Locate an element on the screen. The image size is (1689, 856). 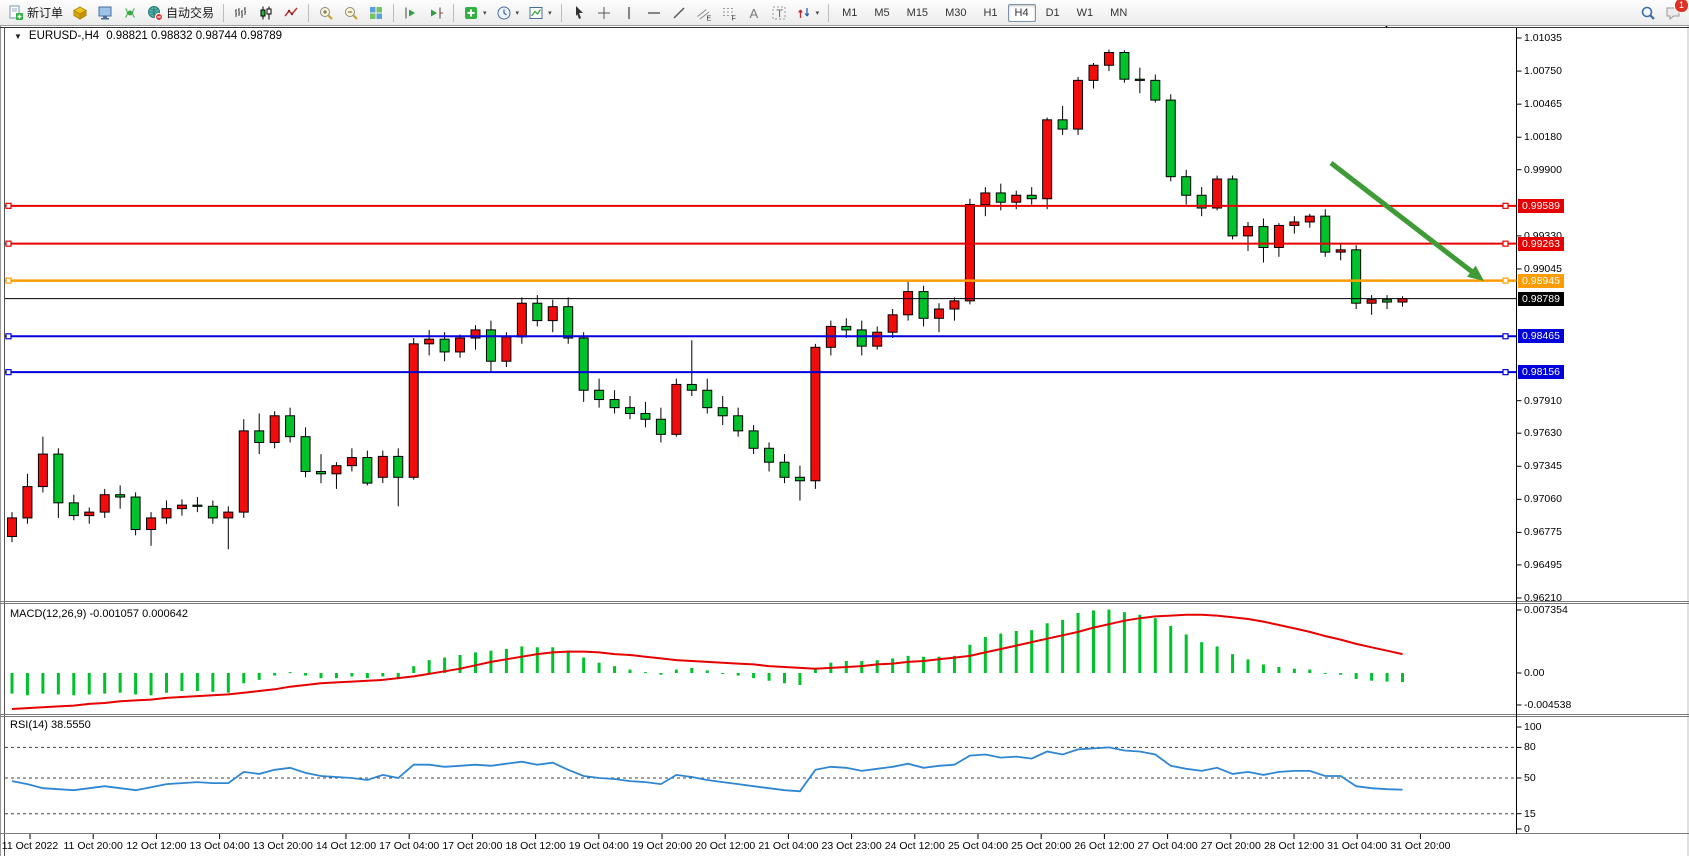
timeframe-M1-button: M1 is located at coordinates (850, 12).